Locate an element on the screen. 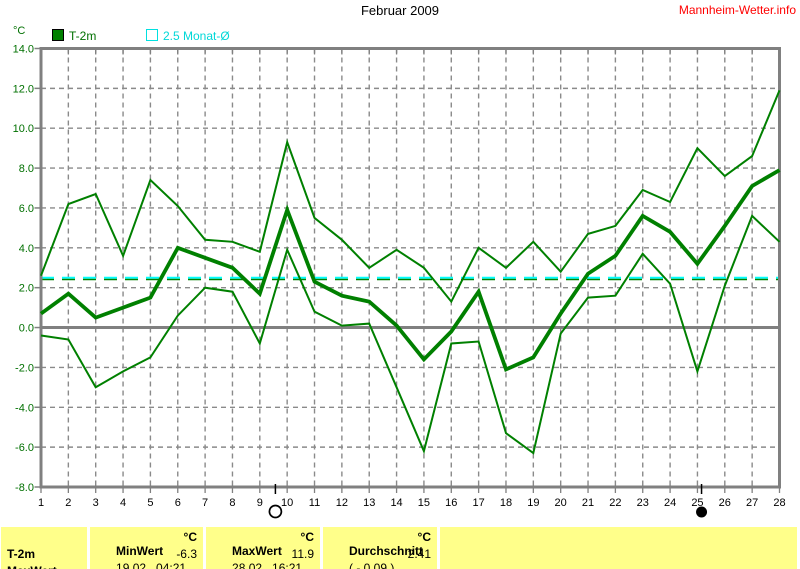 The width and height of the screenshot is (800, 569). y-tick-label: -8.0 is located at coordinates (24, 488).